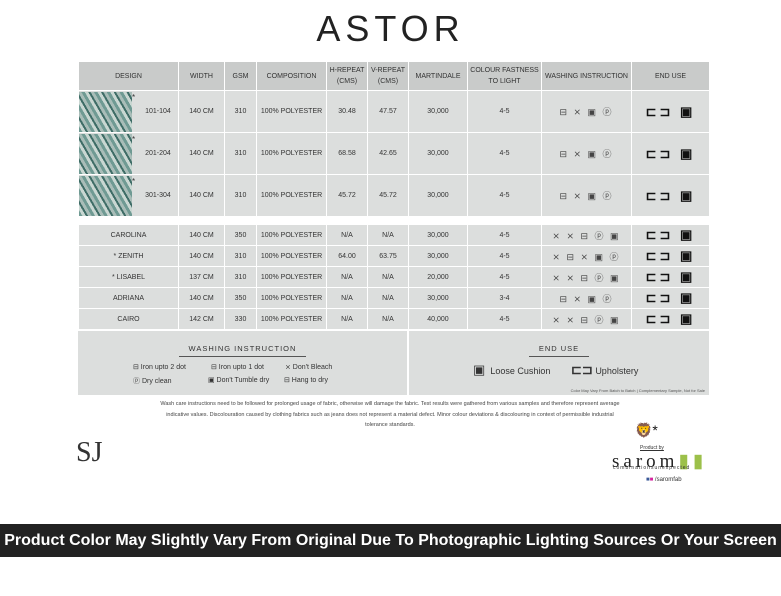  What do you see at coordinates (390, 28) in the screenshot?
I see `page-title: ASTOR` at bounding box center [390, 28].